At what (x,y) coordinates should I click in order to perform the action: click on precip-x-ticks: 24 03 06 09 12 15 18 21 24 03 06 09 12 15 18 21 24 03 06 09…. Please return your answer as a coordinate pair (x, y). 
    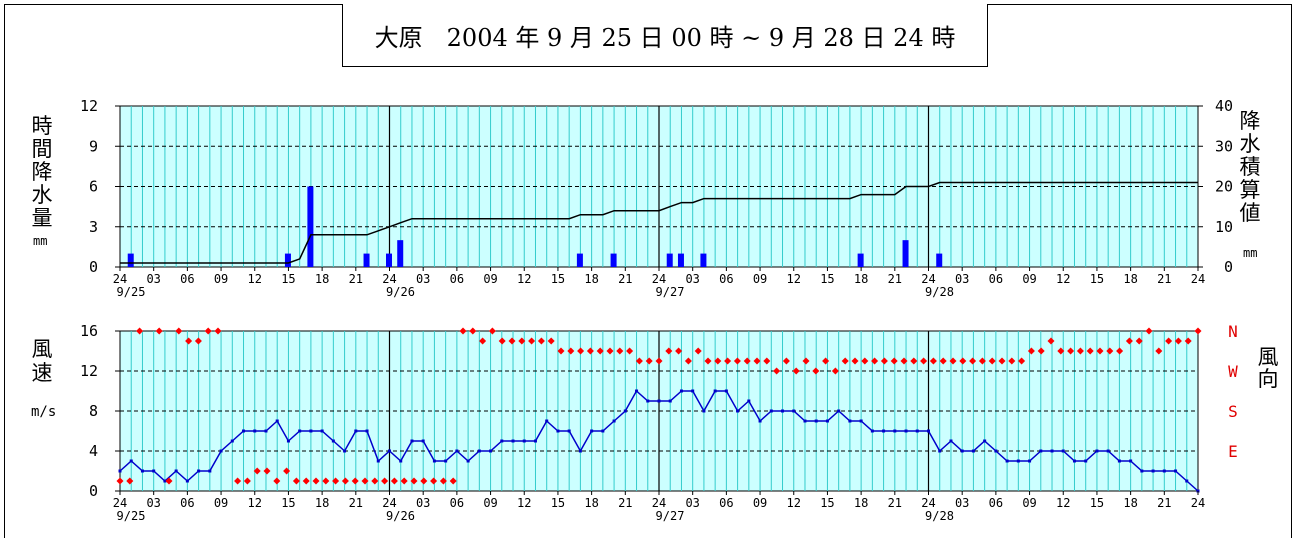
    Looking at the image, I should click on (659, 276).